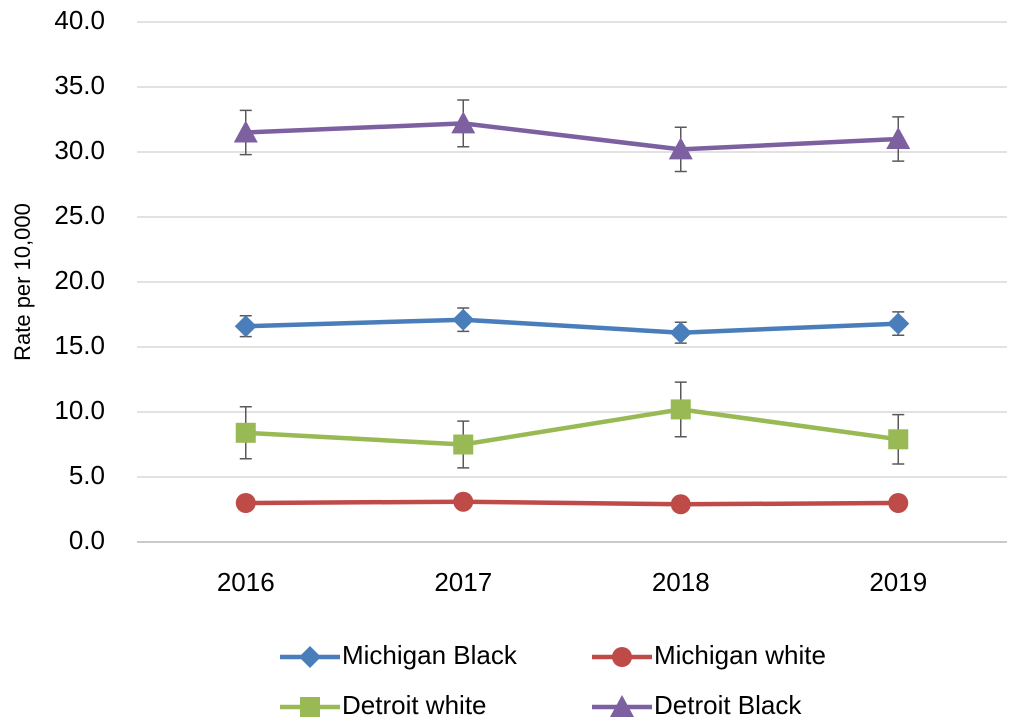 The height and width of the screenshot is (720, 1010). What do you see at coordinates (463, 582) in the screenshot?
I see `x-tick-label: 2017` at bounding box center [463, 582].